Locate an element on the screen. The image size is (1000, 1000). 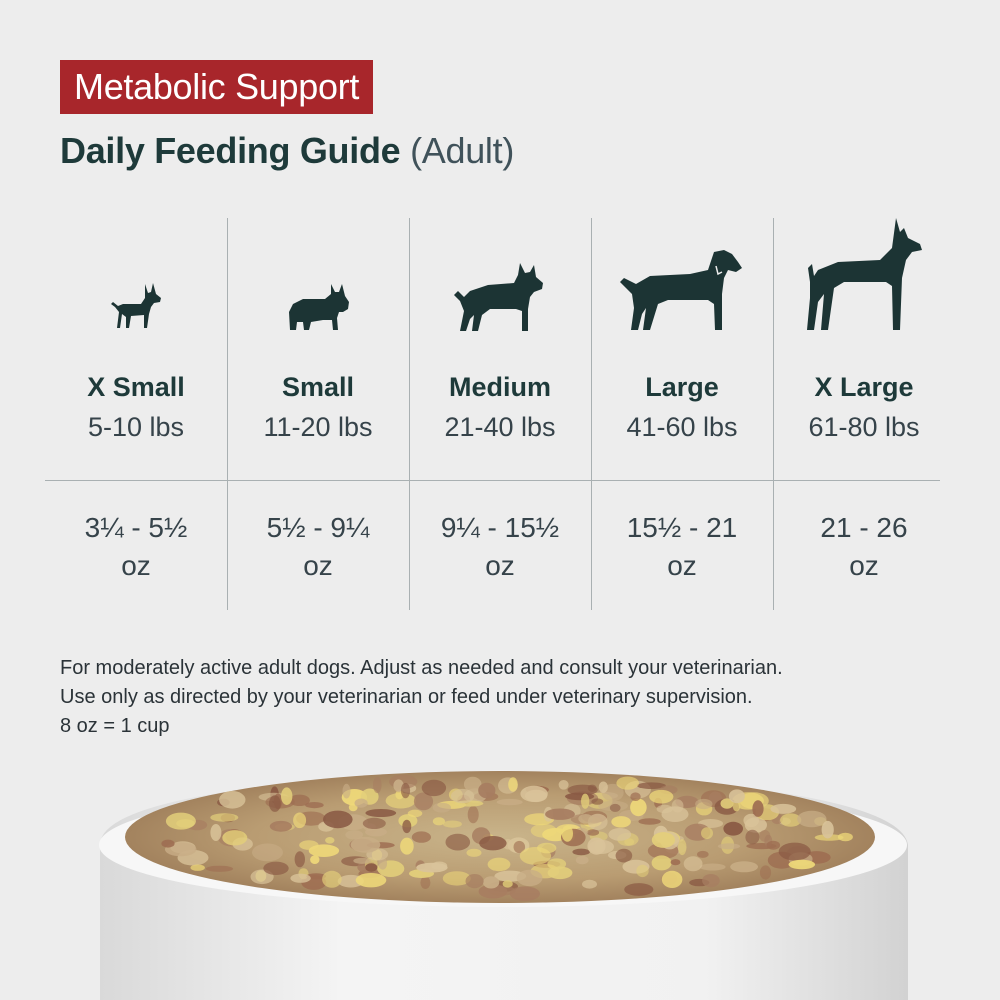
amount-value: 21 - 26 is located at coordinates (864, 527).